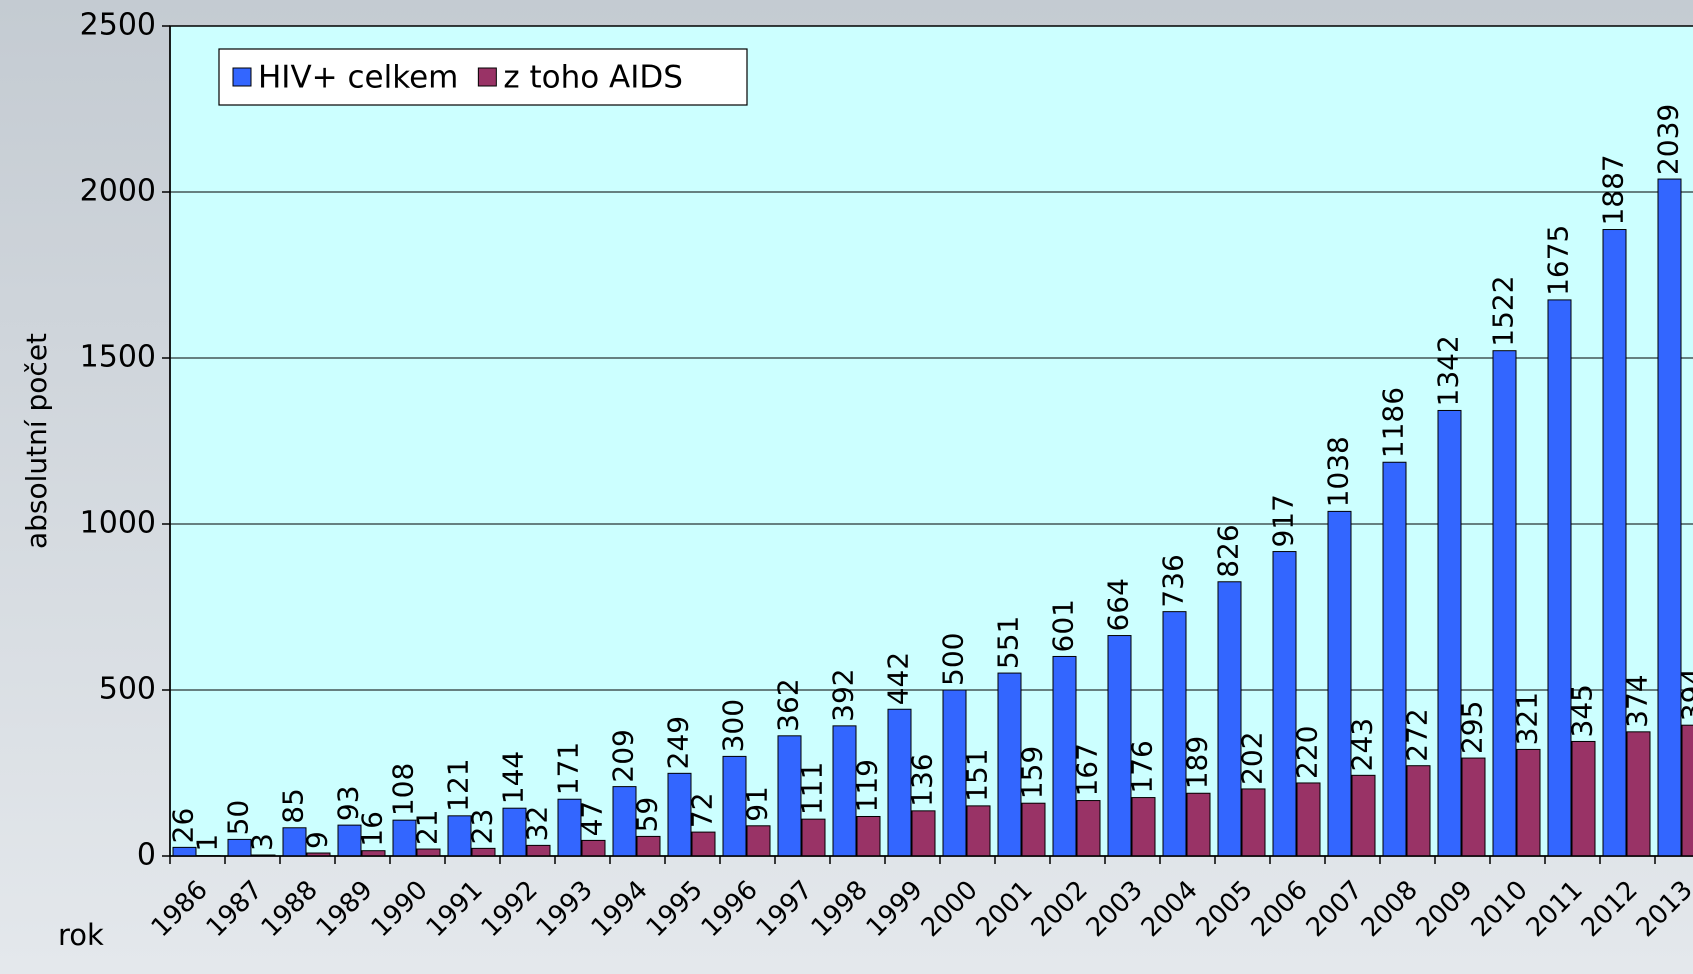 This screenshot has width=1693, height=974. I want to click on value-label: 1522, so click(1503, 310).